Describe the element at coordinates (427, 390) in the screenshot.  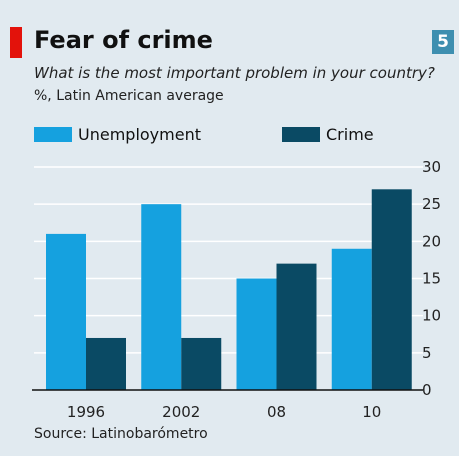
I see `y-tick-label-0: 0` at that location.